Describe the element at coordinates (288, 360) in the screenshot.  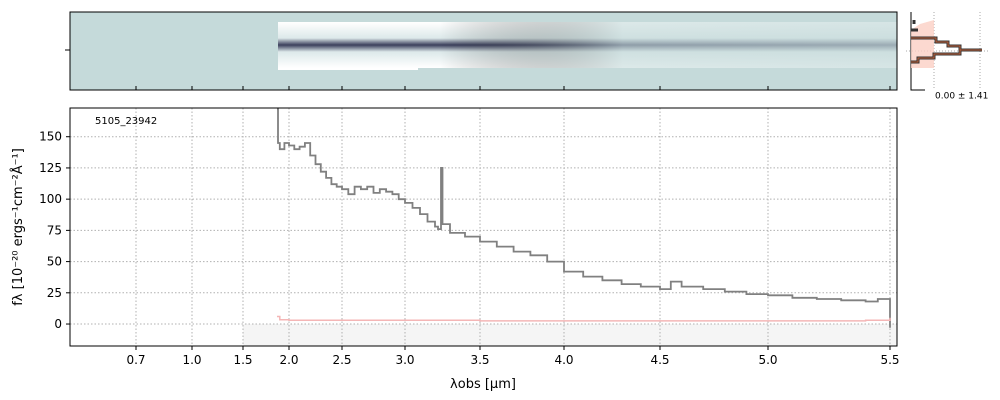
I see `x-tick-label: 2.0` at that location.